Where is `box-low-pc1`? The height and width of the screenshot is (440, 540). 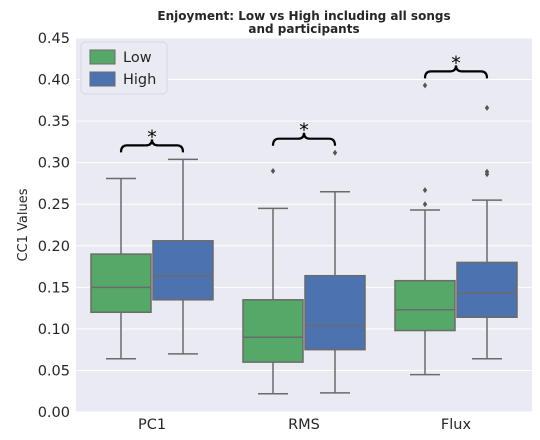
box-low-pc1 is located at coordinates (121, 268).